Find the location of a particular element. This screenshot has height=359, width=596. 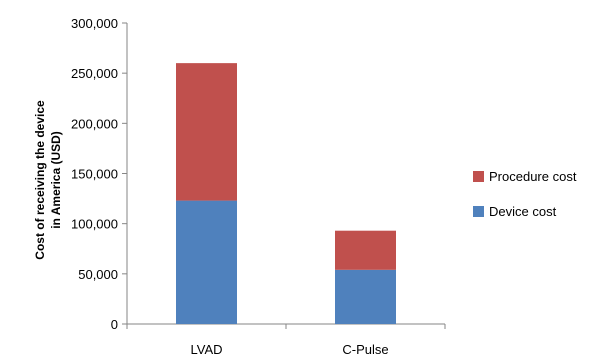

y-axis-title-line-1: Cost of receiving the device is located at coordinates (40, 180).